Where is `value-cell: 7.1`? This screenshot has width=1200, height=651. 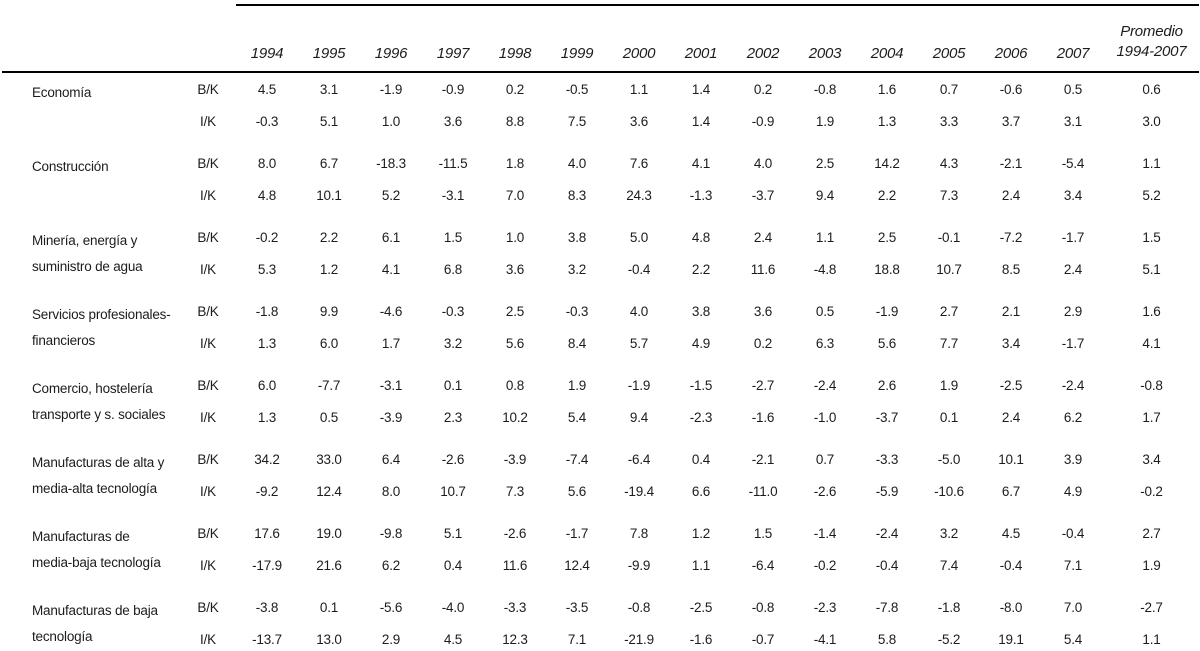 value-cell: 7.1 is located at coordinates (577, 639).